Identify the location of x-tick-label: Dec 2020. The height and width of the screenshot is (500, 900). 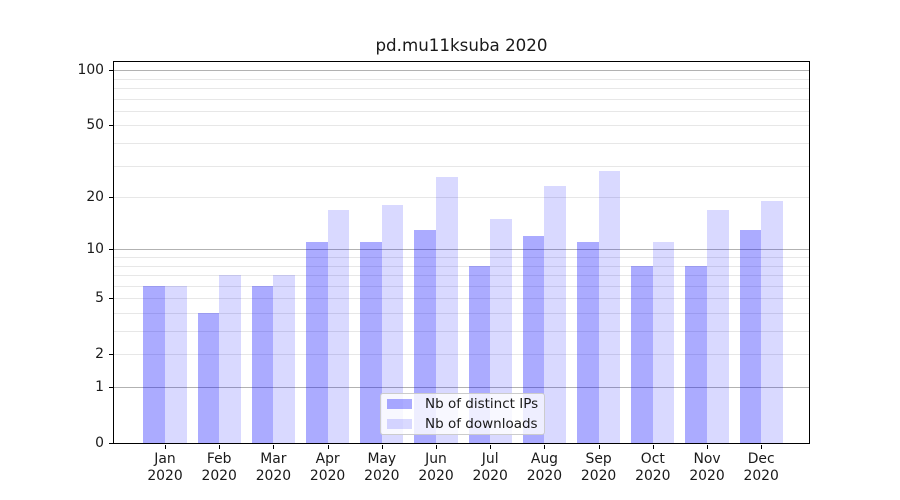
(761, 467).